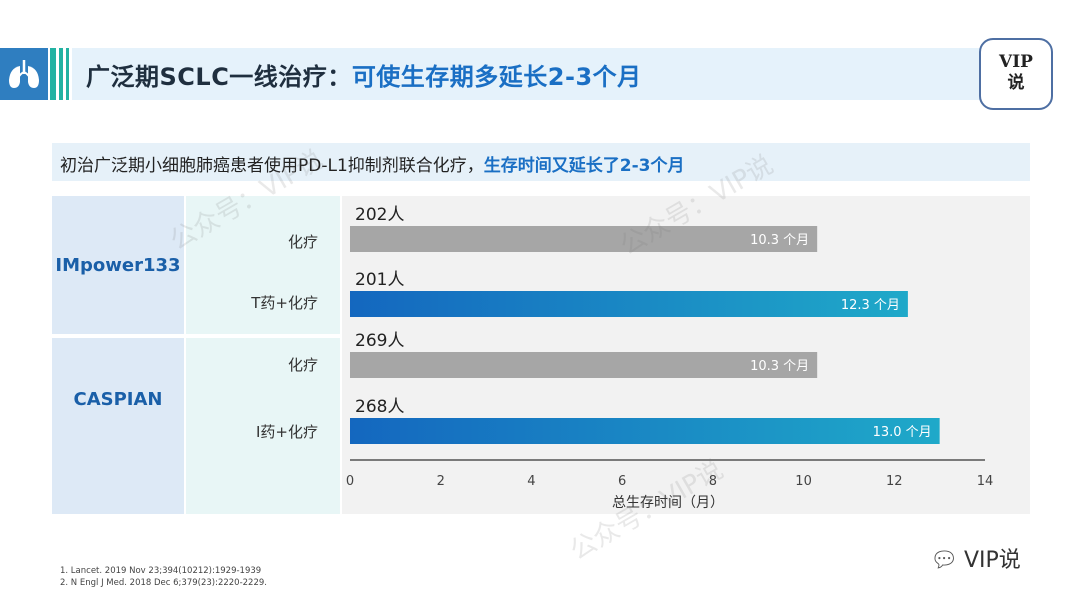  I want to click on bar-n-label: 202人, so click(379, 215).